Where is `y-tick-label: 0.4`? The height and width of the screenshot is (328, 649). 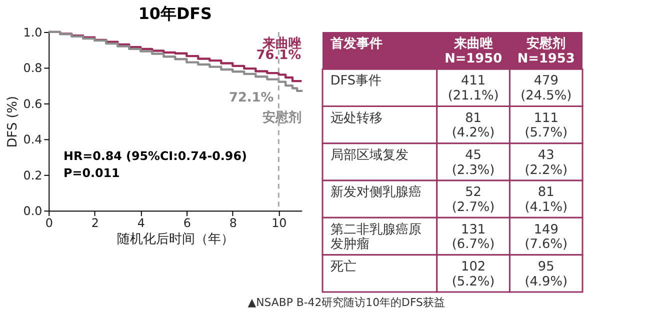 y-tick-label: 0.4 is located at coordinates (32, 139).